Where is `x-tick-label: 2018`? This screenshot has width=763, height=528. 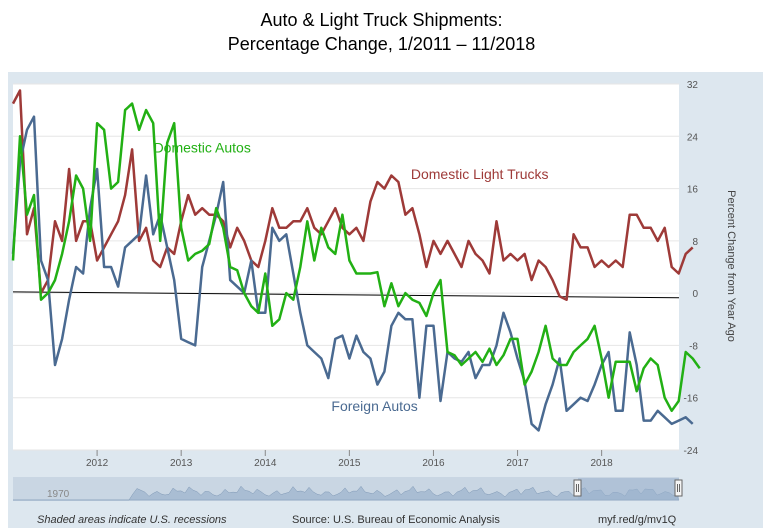 x-tick-label: 2018 is located at coordinates (602, 463).